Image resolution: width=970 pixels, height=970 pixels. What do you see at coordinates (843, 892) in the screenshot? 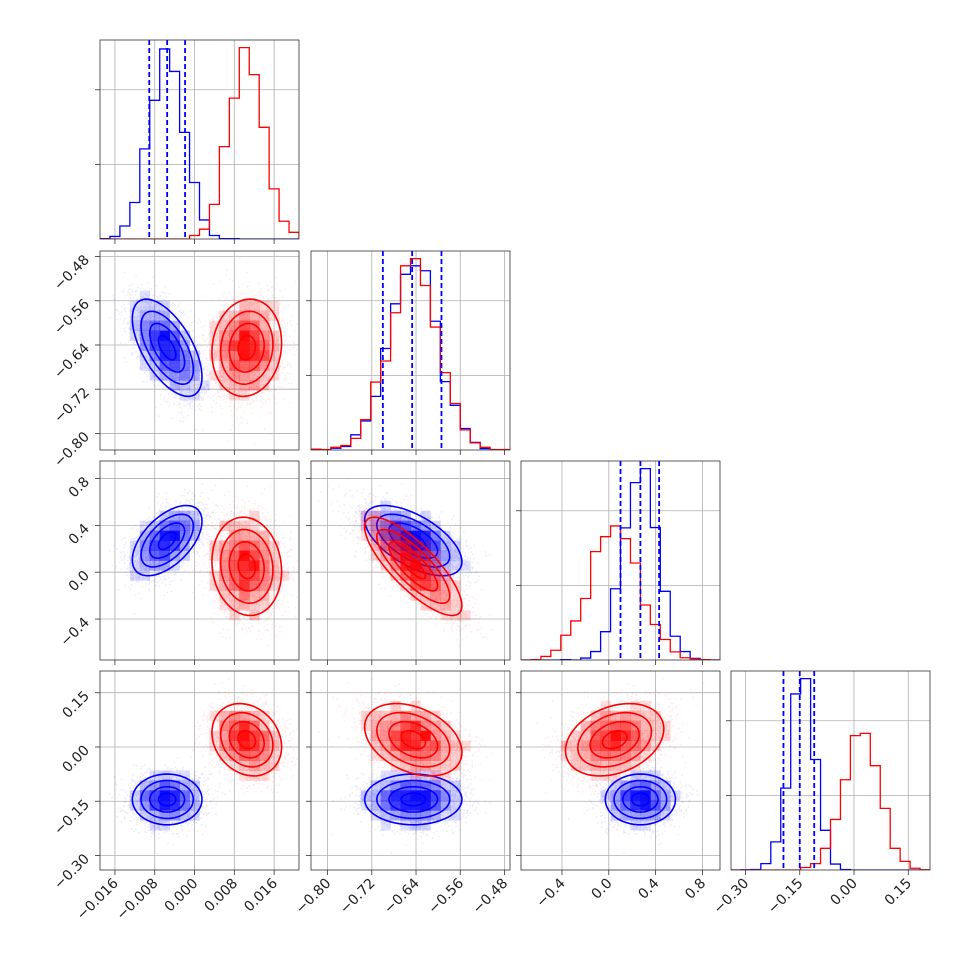
I see `x-tick-label: 0.00` at bounding box center [843, 892].